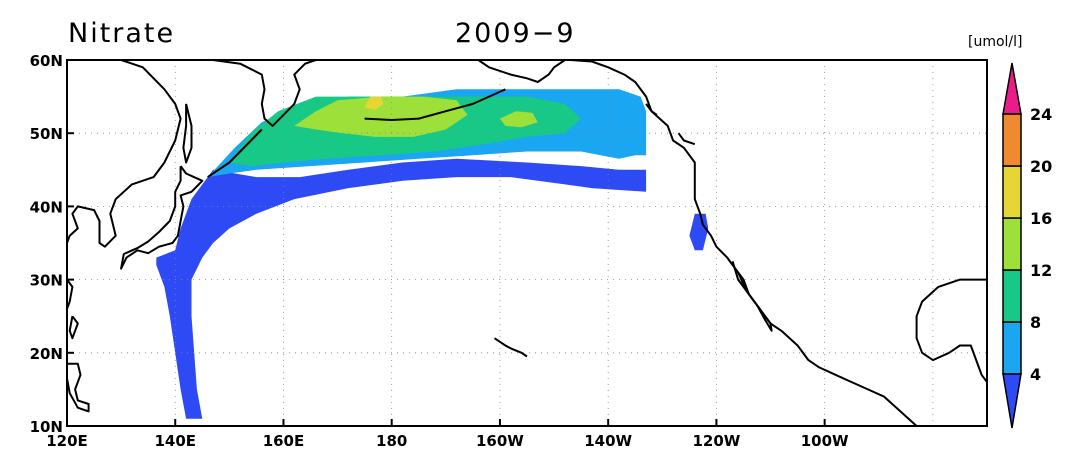 Image resolution: width=1074 pixels, height=472 pixels. What do you see at coordinates (608, 441) in the screenshot?
I see `lon-tick-label: 140W` at bounding box center [608, 441].